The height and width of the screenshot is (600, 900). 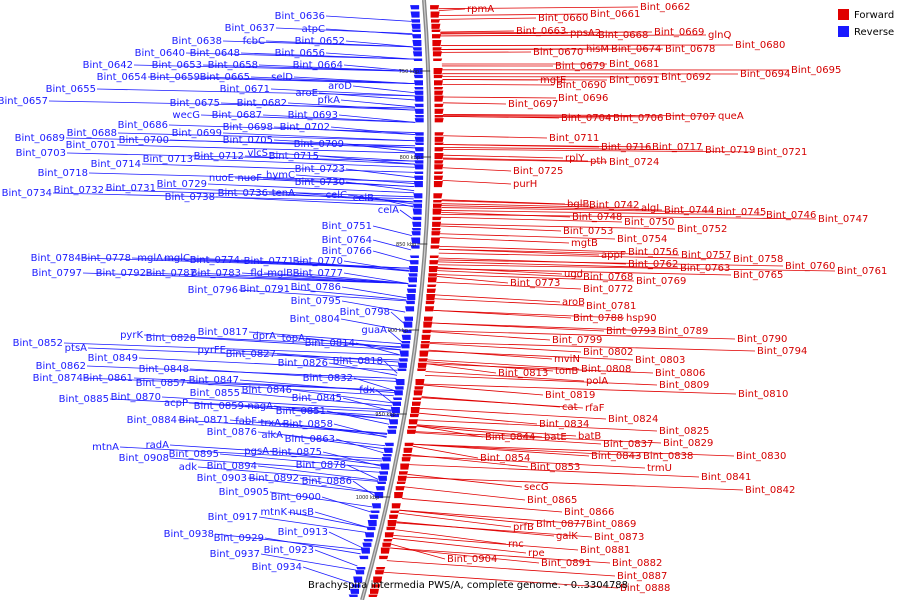 I want to click on reverse-gene-label: celC, so click(x=336, y=195).